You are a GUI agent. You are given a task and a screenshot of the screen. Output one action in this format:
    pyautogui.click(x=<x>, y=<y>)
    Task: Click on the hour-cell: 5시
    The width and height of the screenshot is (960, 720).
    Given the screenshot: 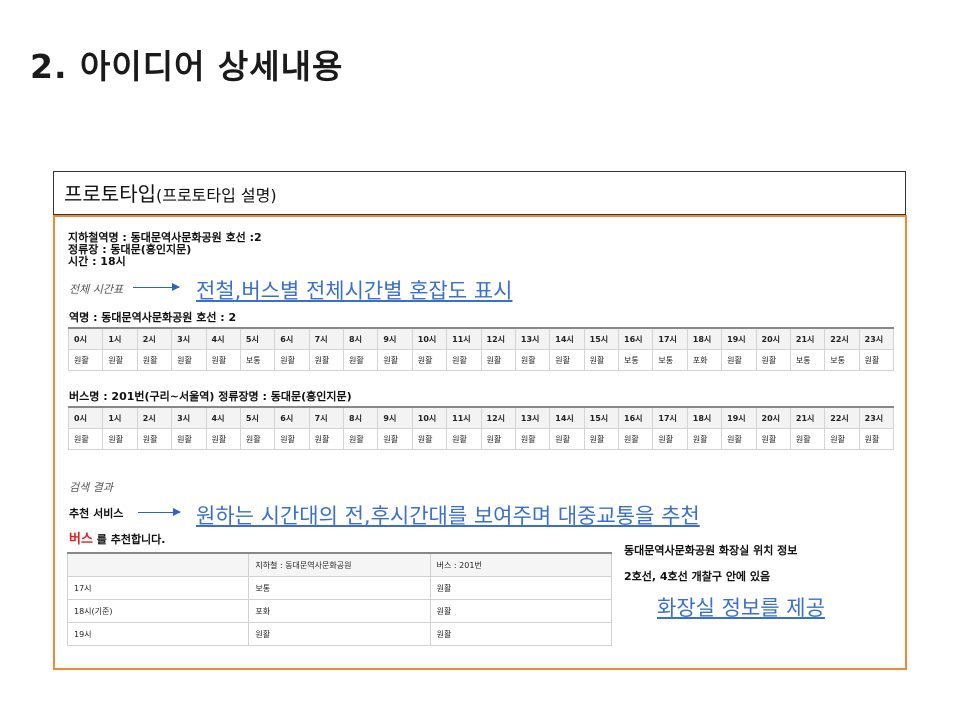 What is the action you would take?
    pyautogui.click(x=257, y=417)
    